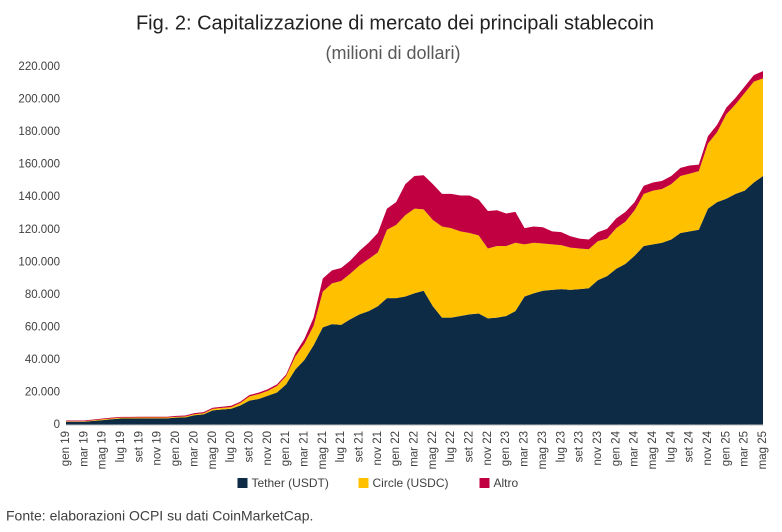  Describe the element at coordinates (415, 449) in the screenshot. I see `x-tick-label: mar 22` at that location.